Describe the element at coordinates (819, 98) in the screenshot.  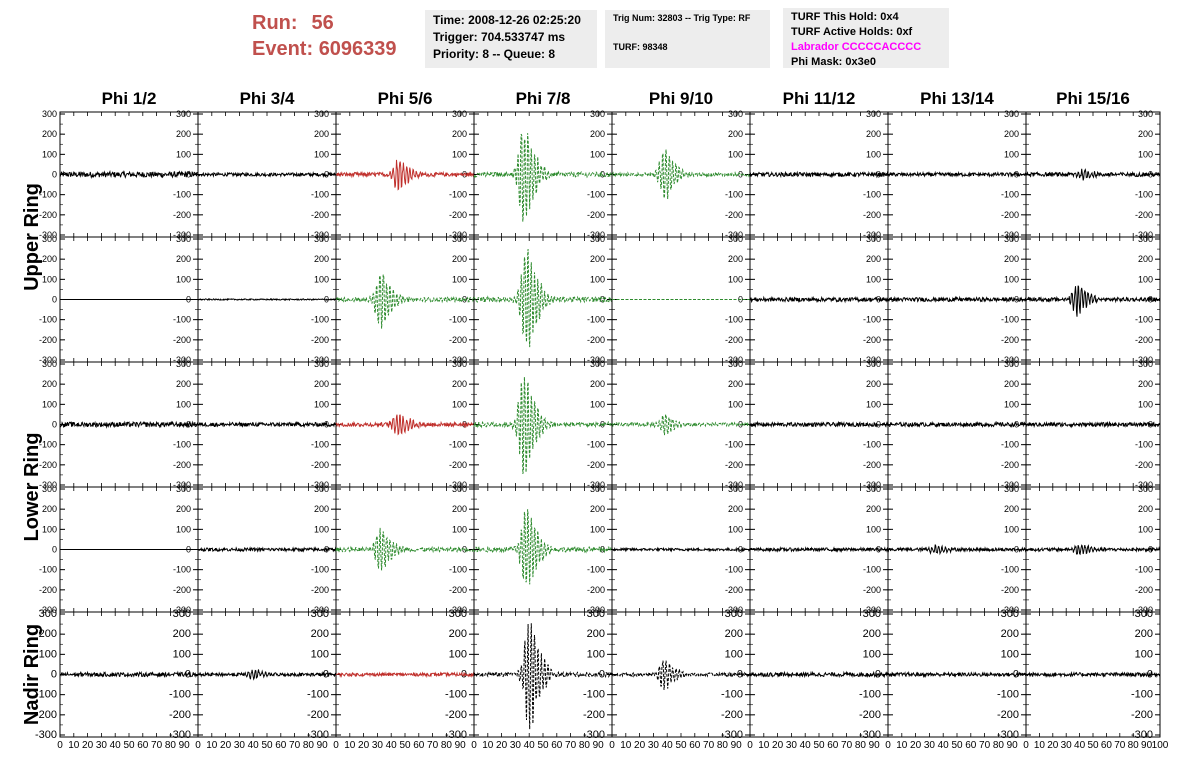
I see `column-title: Phi 11/12` at that location.